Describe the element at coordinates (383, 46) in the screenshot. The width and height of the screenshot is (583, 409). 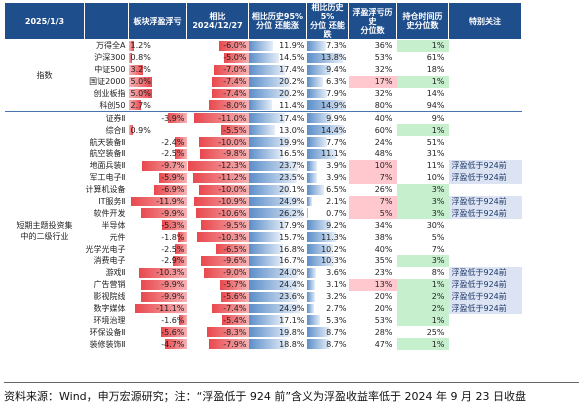
I see `hist-percentile: 36%` at that location.